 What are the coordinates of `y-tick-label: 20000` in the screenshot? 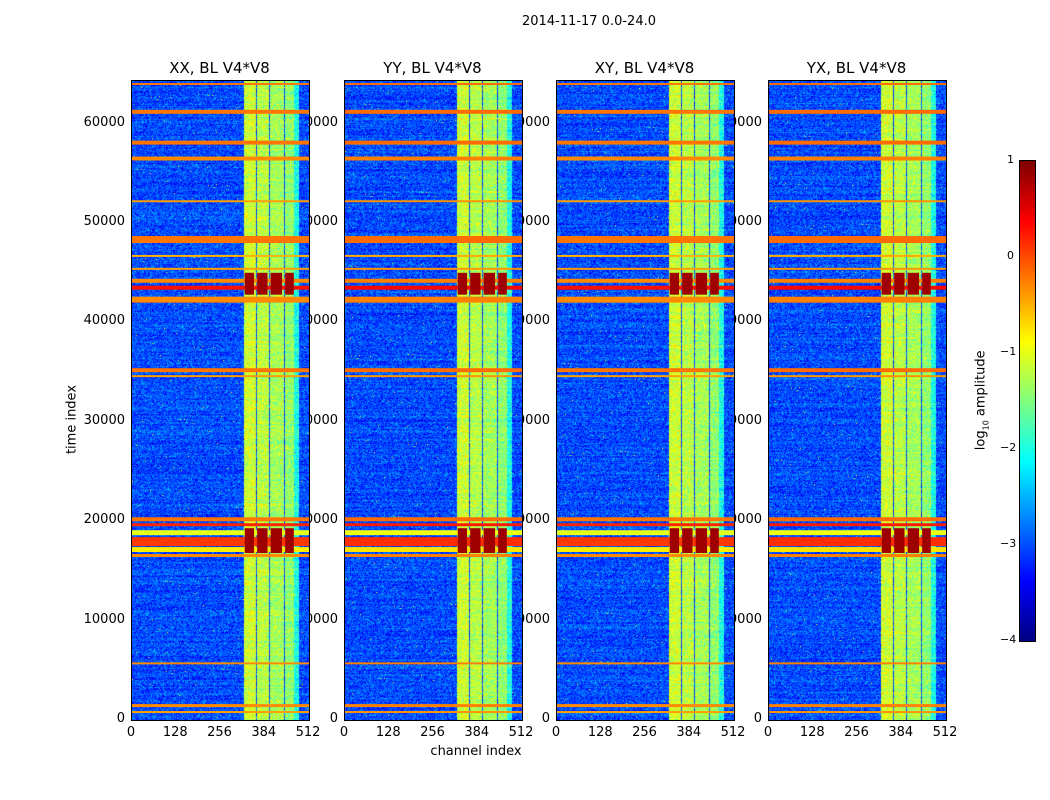 It's located at (104, 520).